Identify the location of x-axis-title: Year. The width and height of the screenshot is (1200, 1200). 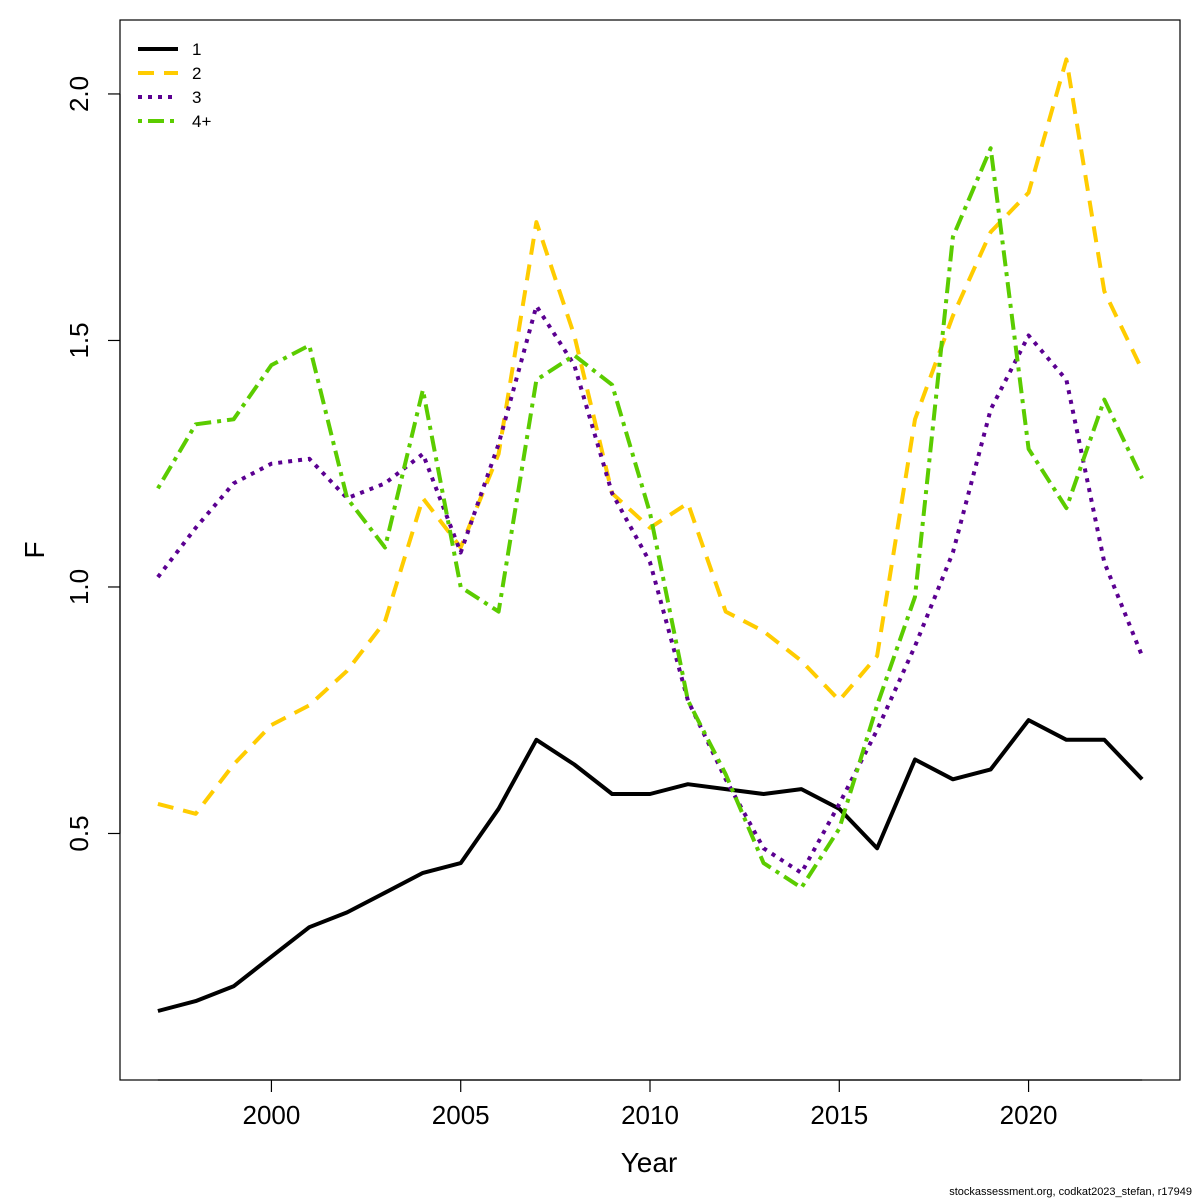
(649, 1162).